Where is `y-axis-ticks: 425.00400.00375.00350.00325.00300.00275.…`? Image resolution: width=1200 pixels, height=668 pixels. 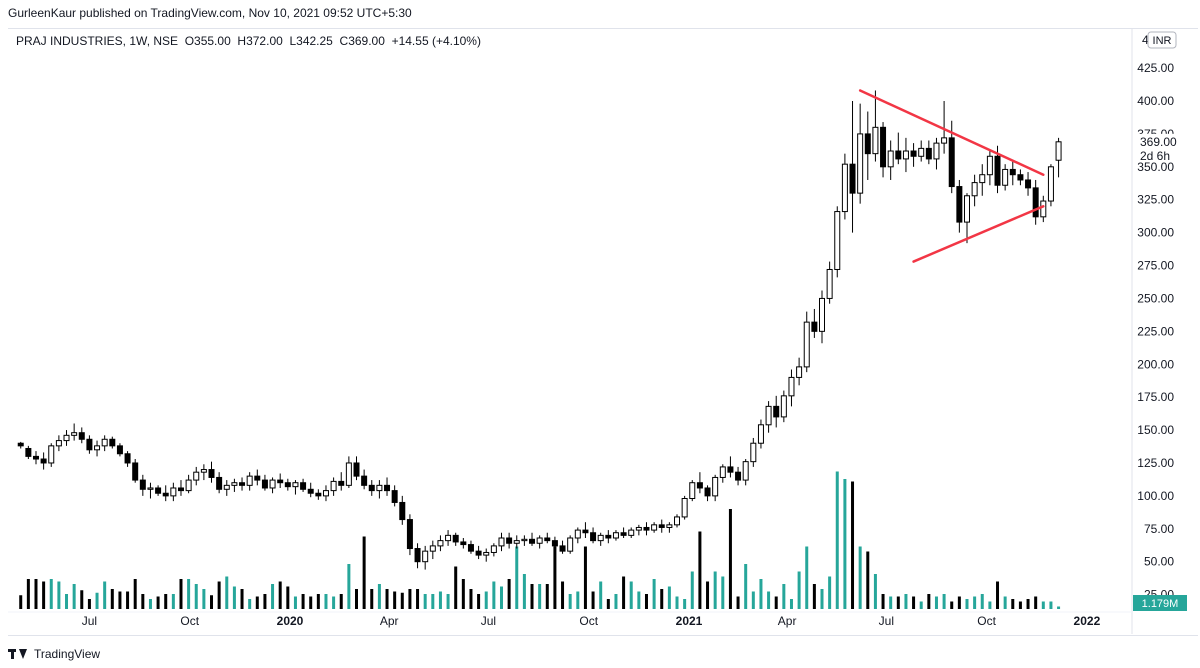
y-axis-ticks: 425.00400.00375.00350.00325.00300.00275.… is located at coordinates (1155, 317).